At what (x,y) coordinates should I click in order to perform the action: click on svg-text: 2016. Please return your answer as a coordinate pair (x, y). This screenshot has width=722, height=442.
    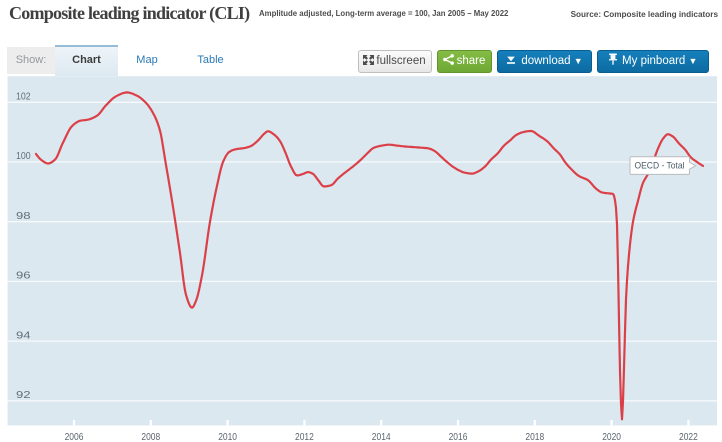
    Looking at the image, I should click on (458, 437).